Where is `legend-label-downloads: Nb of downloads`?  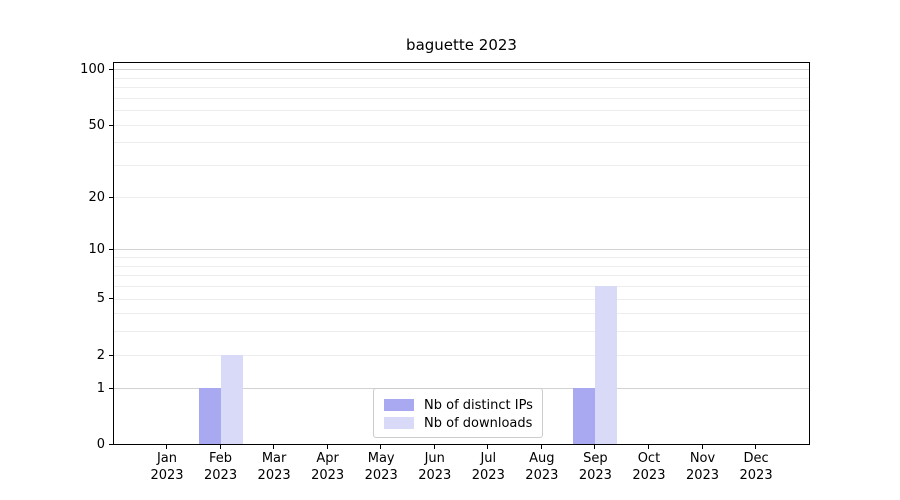 legend-label-downloads: Nb of downloads is located at coordinates (478, 423).